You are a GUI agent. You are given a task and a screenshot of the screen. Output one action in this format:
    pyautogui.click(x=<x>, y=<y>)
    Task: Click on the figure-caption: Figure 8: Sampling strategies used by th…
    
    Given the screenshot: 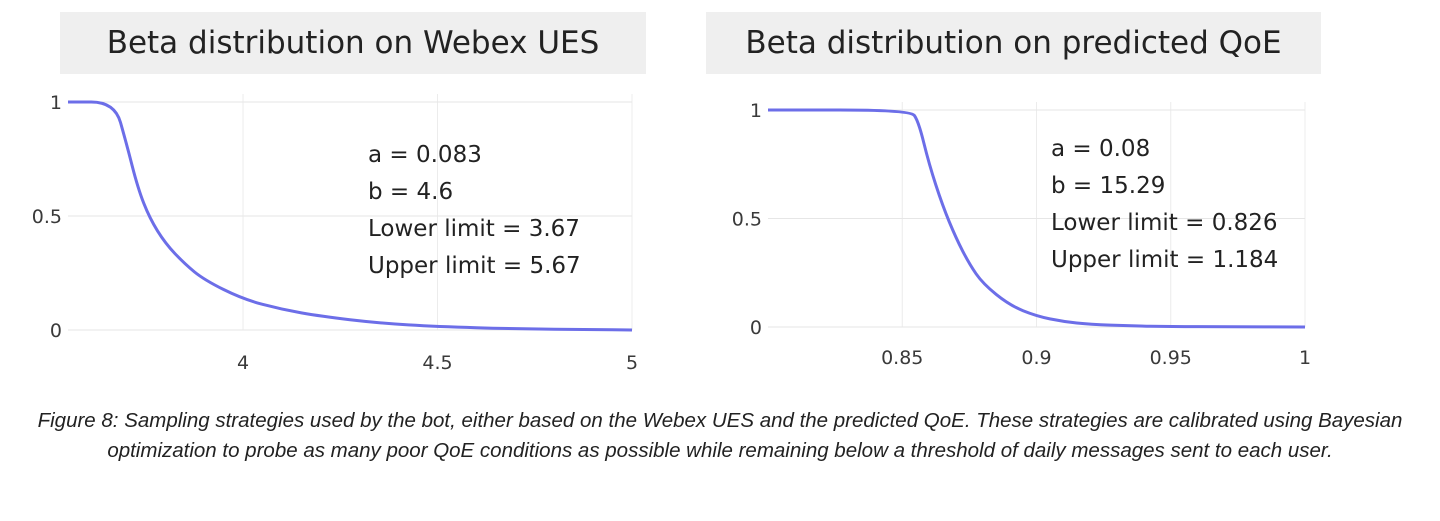 What is the action you would take?
    pyautogui.click(x=720, y=435)
    